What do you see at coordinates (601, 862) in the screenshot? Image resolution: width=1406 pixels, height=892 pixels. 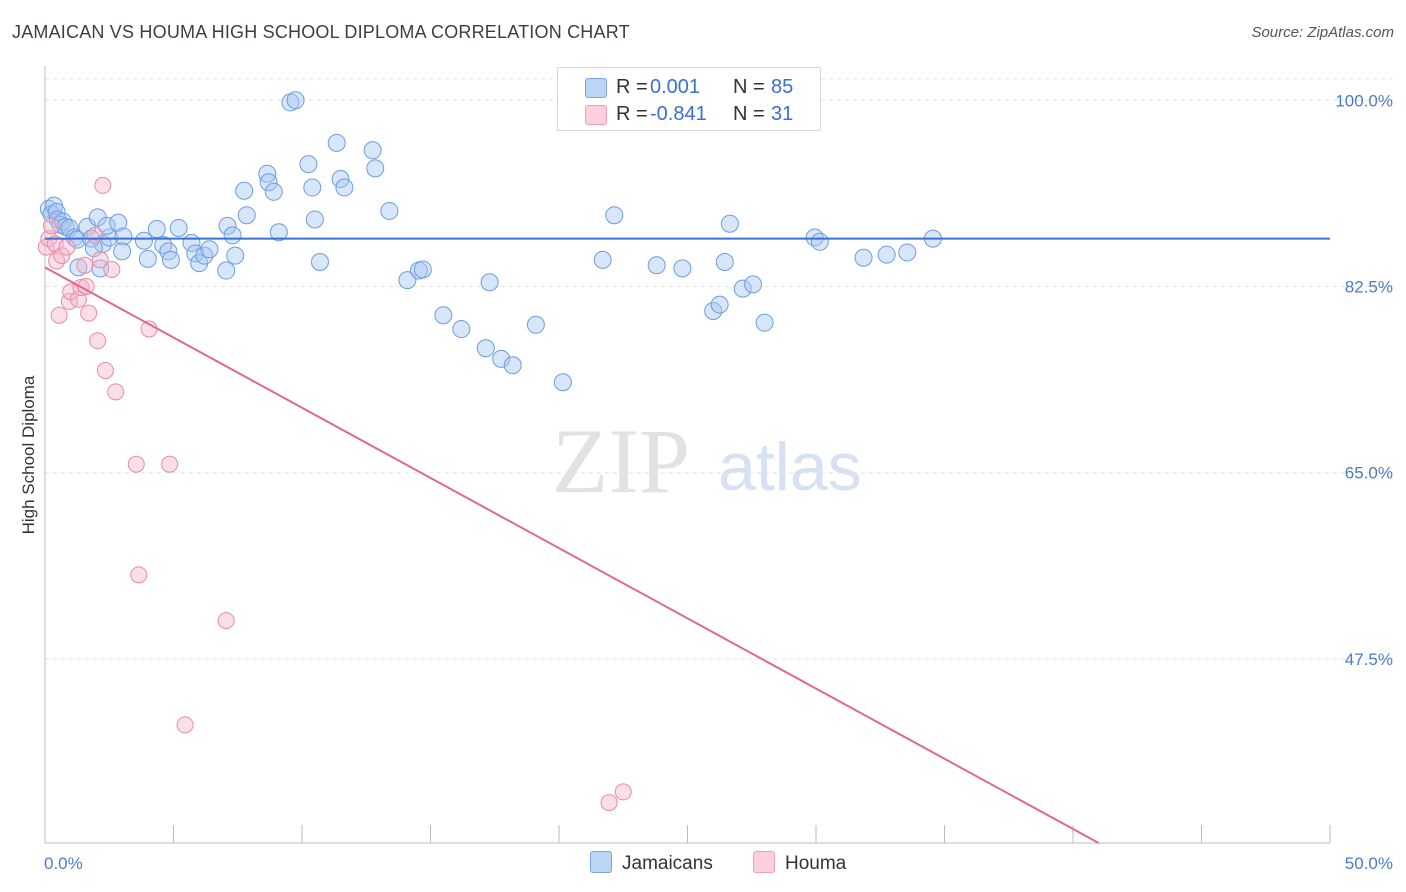 I see `legend-swatch-jamaicans` at bounding box center [601, 862].